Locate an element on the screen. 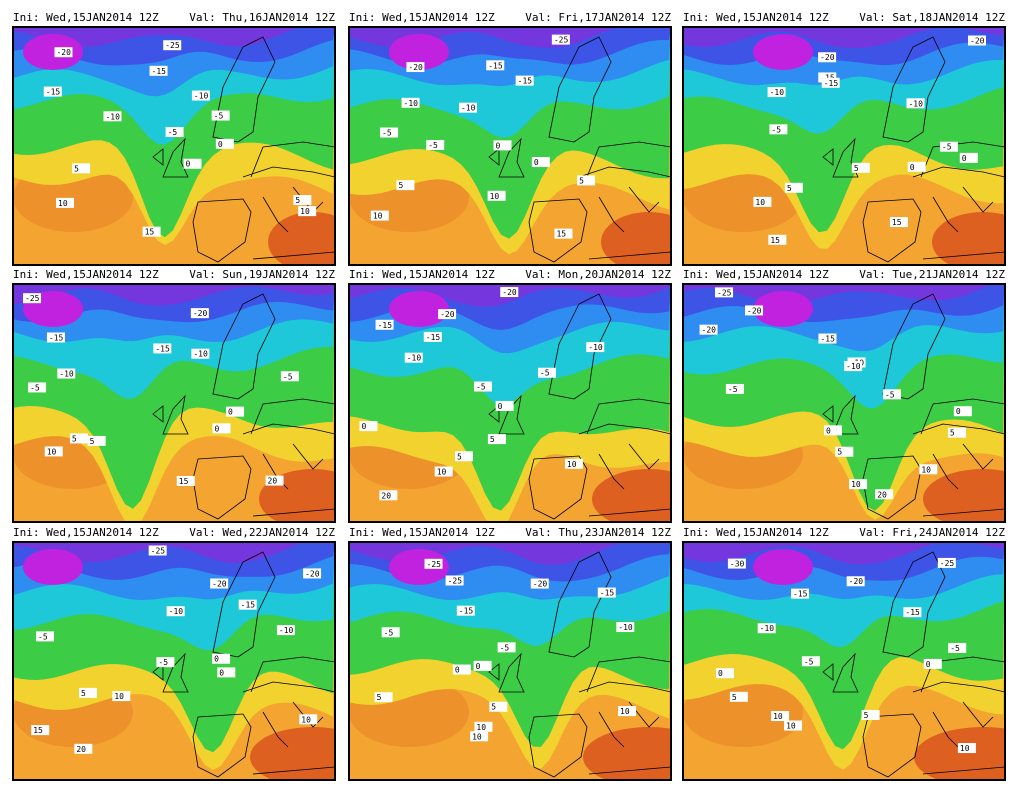 This screenshot has width=1019, height=801. valid-label: Val: Wed,22JAN2014 12Z is located at coordinates (262, 532).